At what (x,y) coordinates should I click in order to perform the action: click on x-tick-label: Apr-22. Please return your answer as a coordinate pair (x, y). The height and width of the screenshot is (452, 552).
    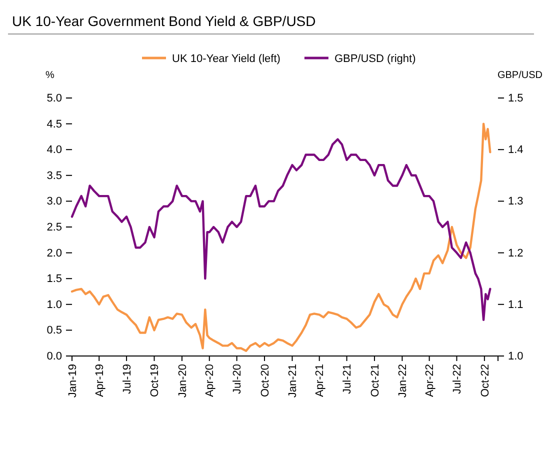
    Looking at the image, I should click on (430, 381).